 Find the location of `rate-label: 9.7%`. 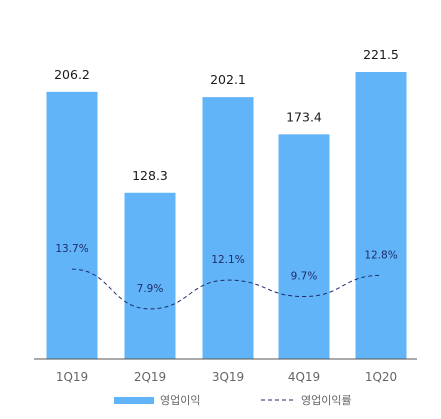

rate-label: 9.7% is located at coordinates (304, 277).